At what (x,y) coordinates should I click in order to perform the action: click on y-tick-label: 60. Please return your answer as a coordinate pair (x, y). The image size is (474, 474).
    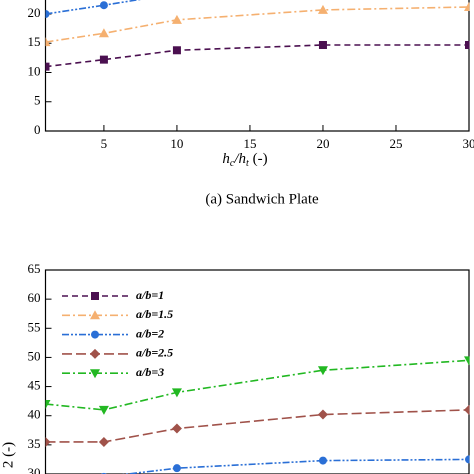
    Looking at the image, I should click on (34, 297).